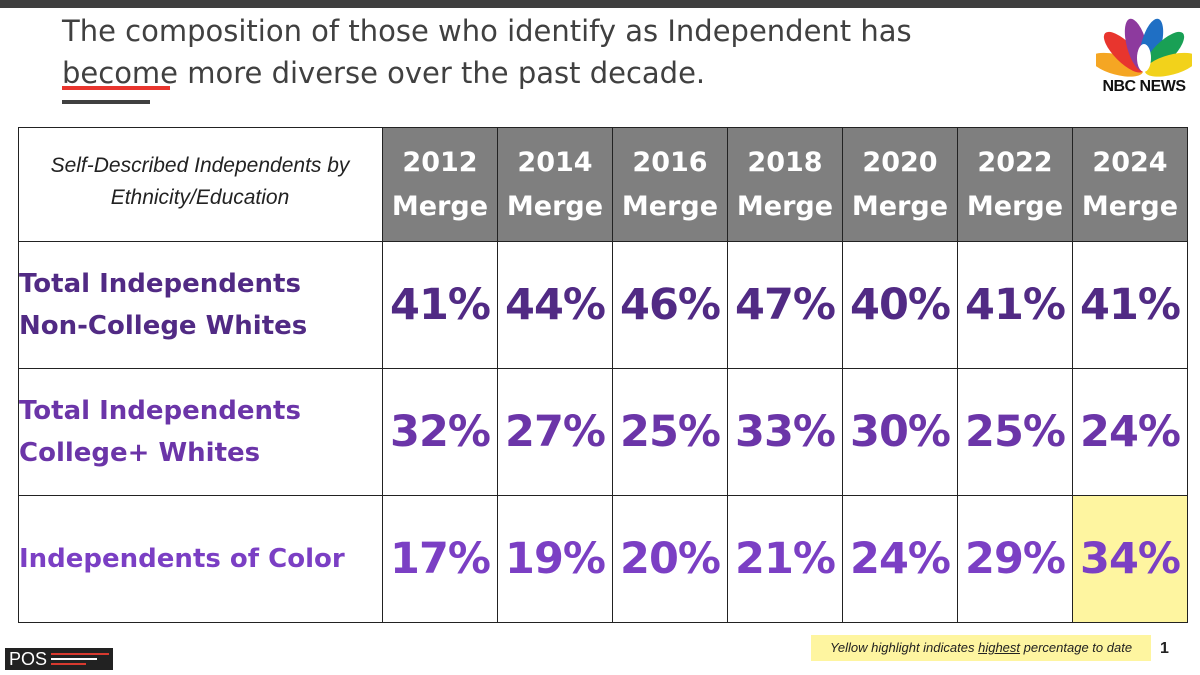  Describe the element at coordinates (785, 559) in the screenshot. I see `value-cell: 21%` at that location.